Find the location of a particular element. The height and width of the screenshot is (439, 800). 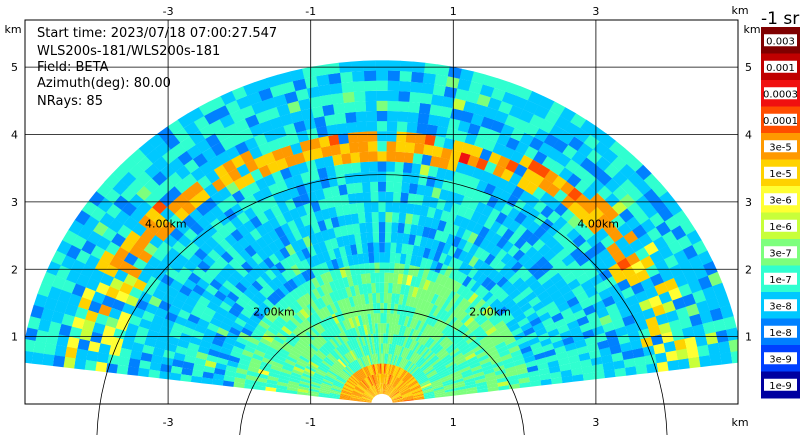

y-tick-label-right: 2 is located at coordinates (748, 269).